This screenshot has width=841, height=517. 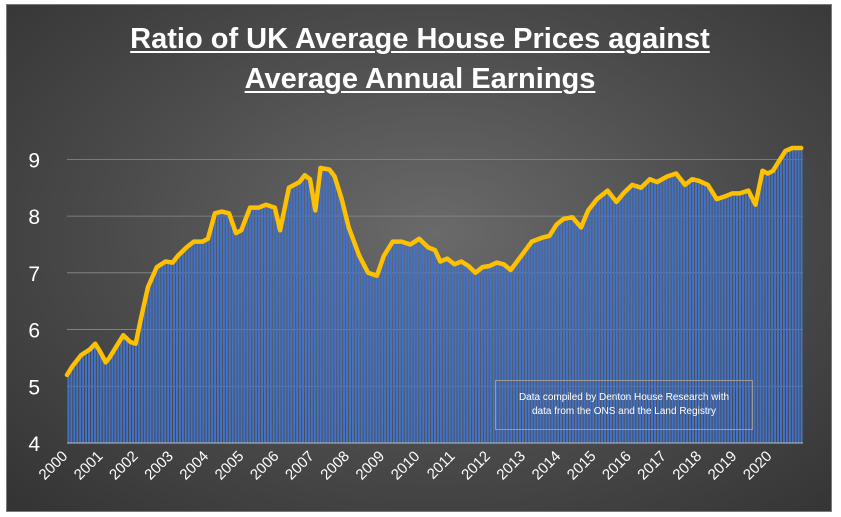 I want to click on x-tick-label-2006: 2006, so click(x=265, y=466).